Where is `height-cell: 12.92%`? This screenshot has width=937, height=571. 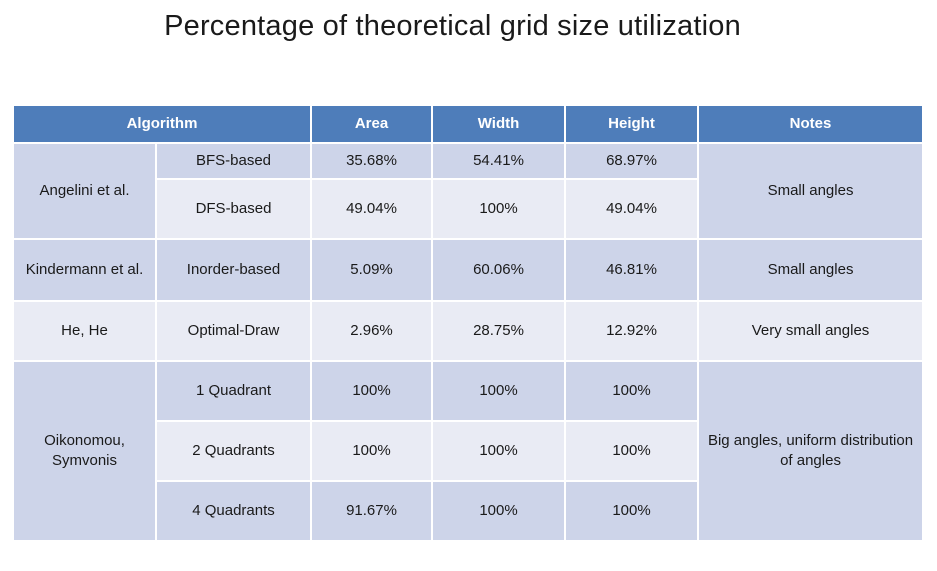
height-cell: 12.92% is located at coordinates (632, 331).